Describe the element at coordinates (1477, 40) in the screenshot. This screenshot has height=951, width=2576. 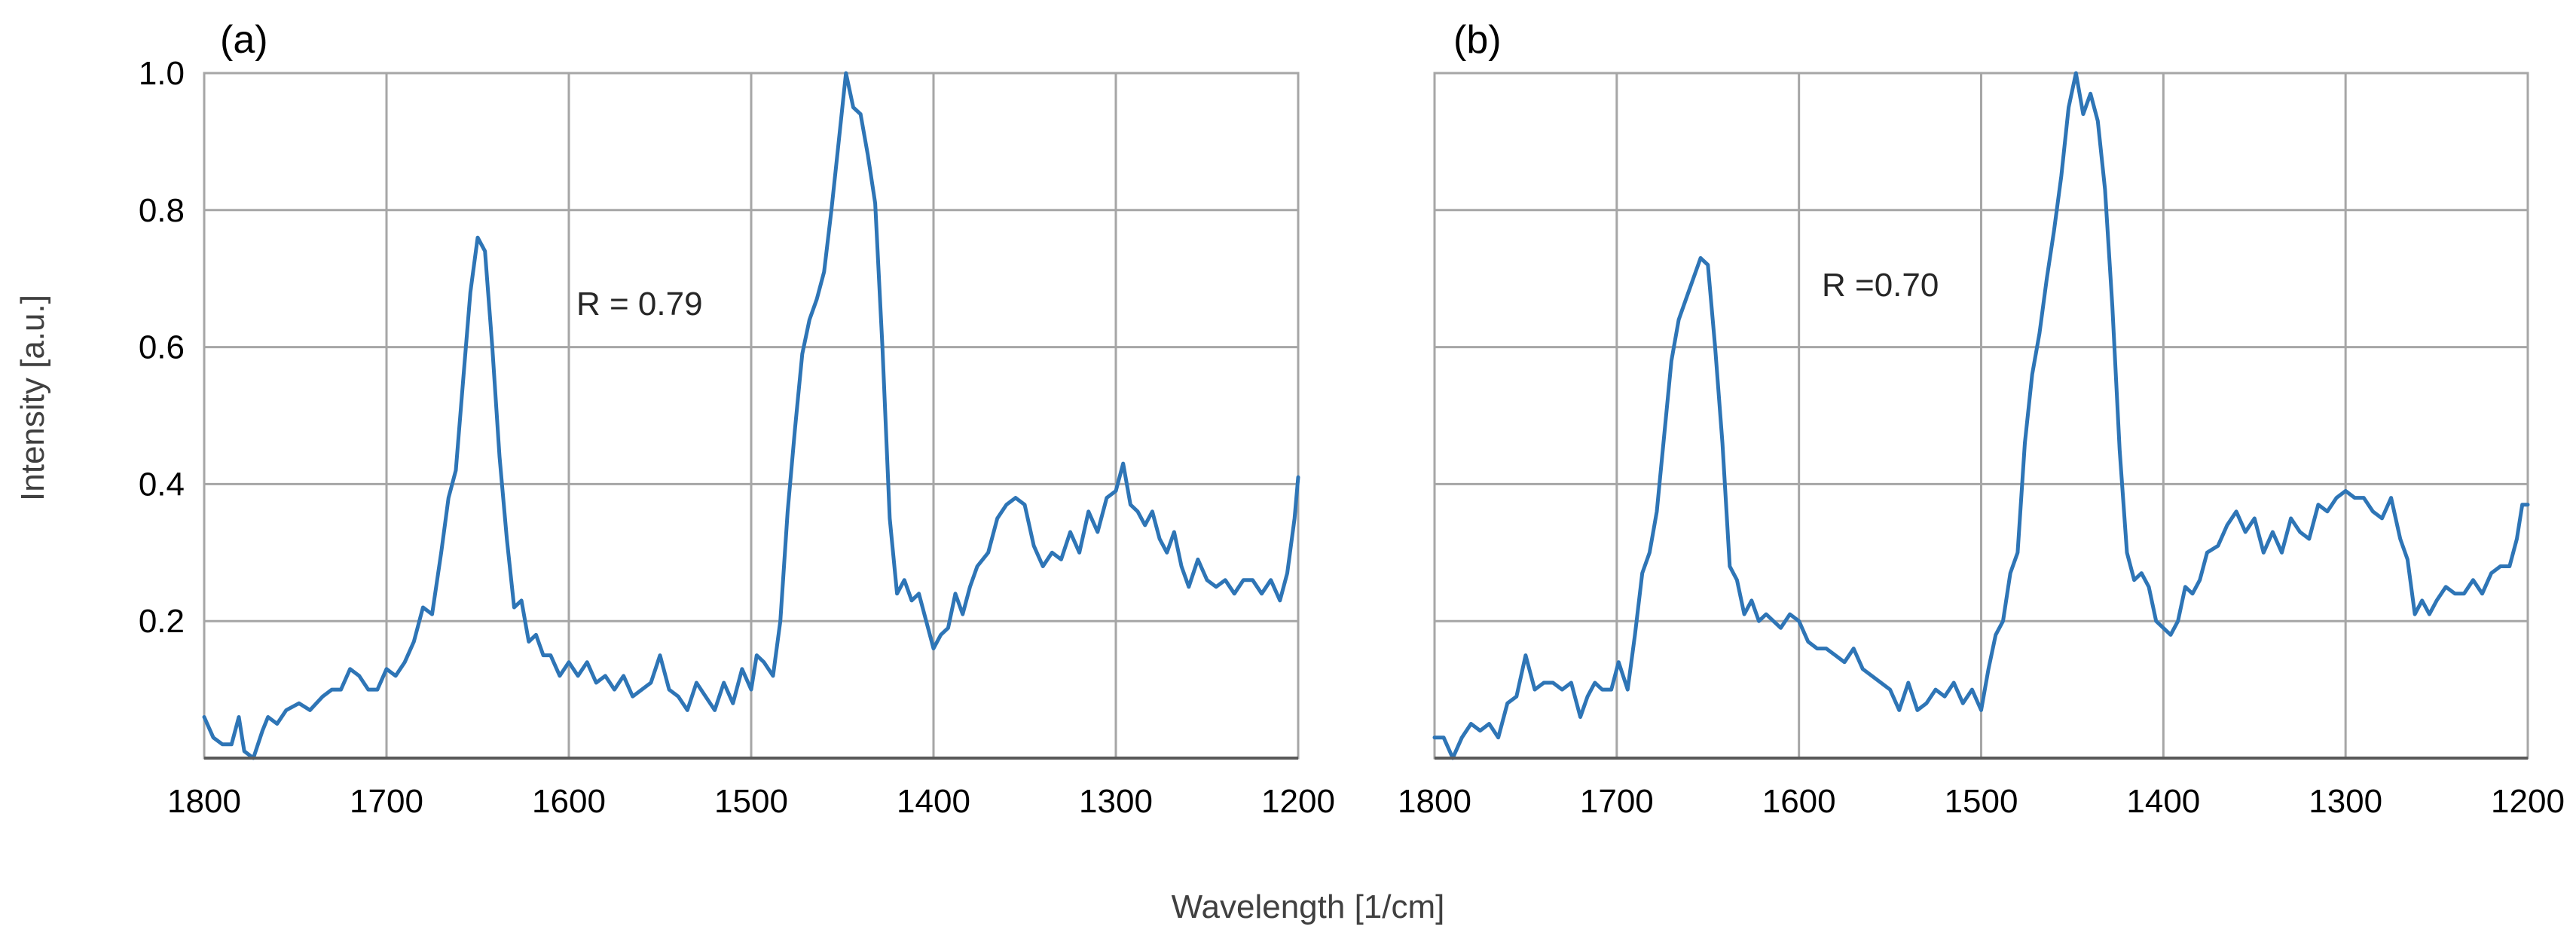
I see `panel-label: (b)` at that location.